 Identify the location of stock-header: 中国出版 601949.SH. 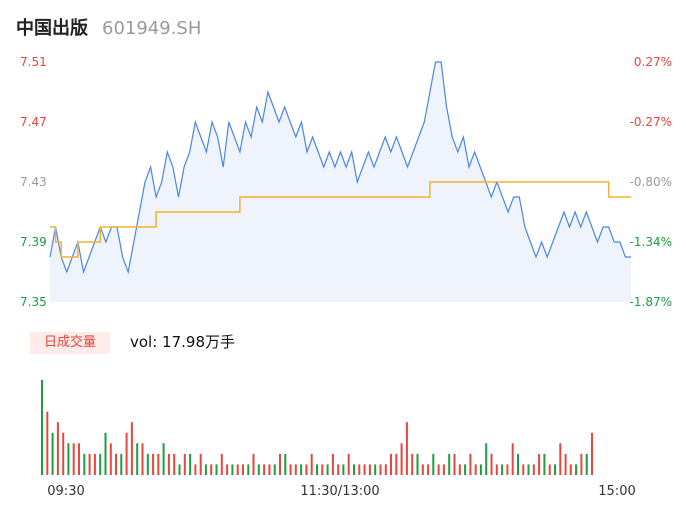
(109, 26).